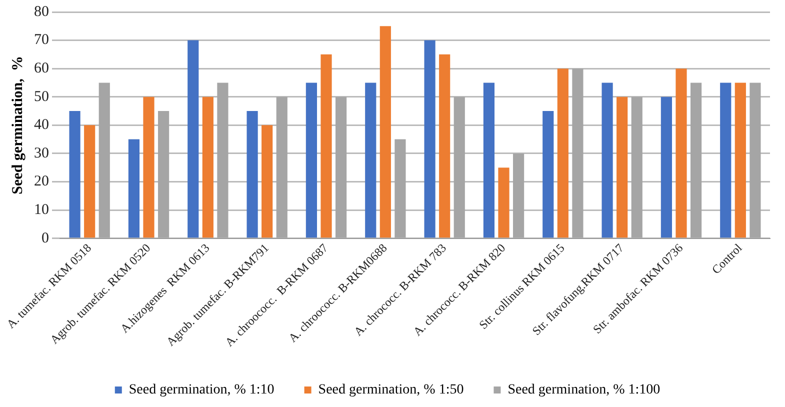  Describe the element at coordinates (41, 210) in the screenshot. I see `y-tick-label: 10` at that location.